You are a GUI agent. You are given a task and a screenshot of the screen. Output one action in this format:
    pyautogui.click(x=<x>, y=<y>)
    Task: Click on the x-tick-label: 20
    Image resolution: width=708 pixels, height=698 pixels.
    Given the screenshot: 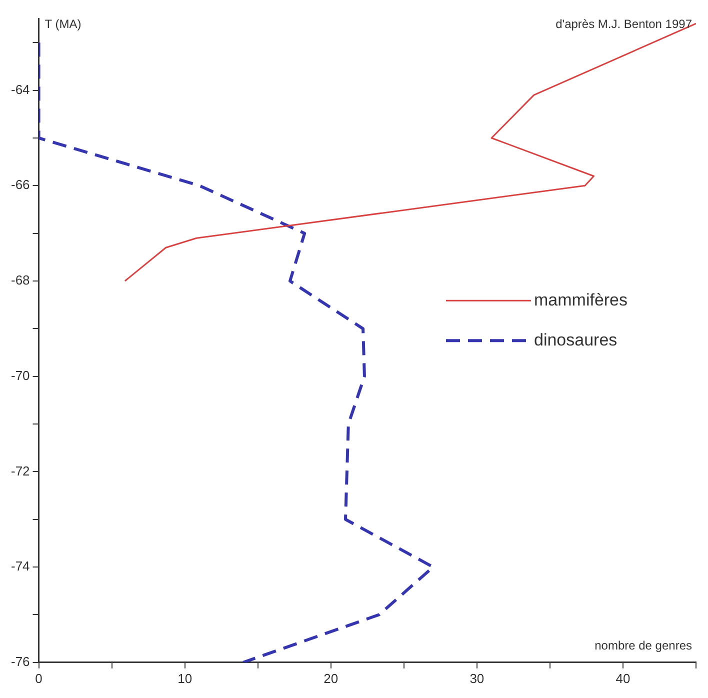 What is the action you would take?
    pyautogui.click(x=331, y=678)
    